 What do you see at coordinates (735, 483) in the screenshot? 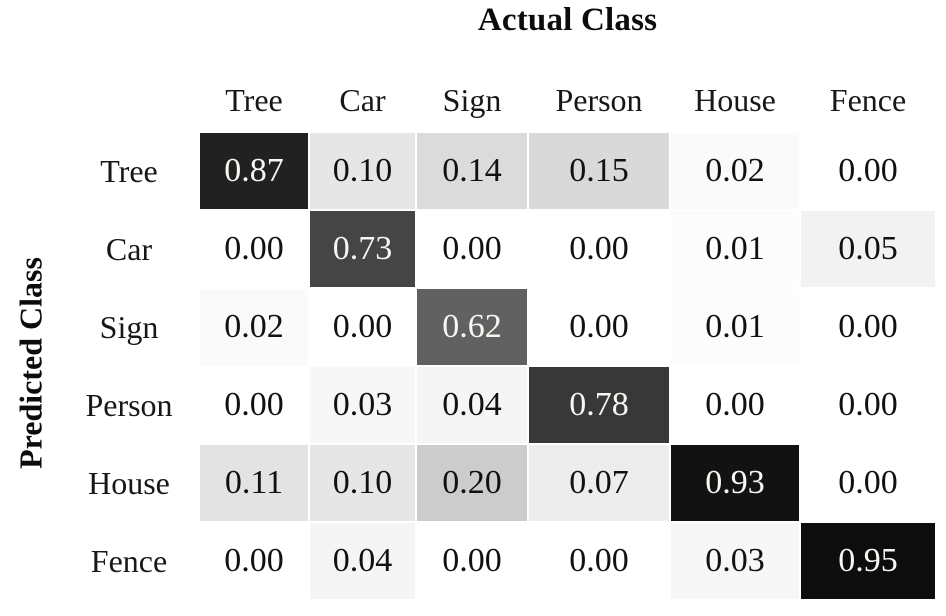
I see `matrix-cell-house-house: 0.93` at bounding box center [735, 483].